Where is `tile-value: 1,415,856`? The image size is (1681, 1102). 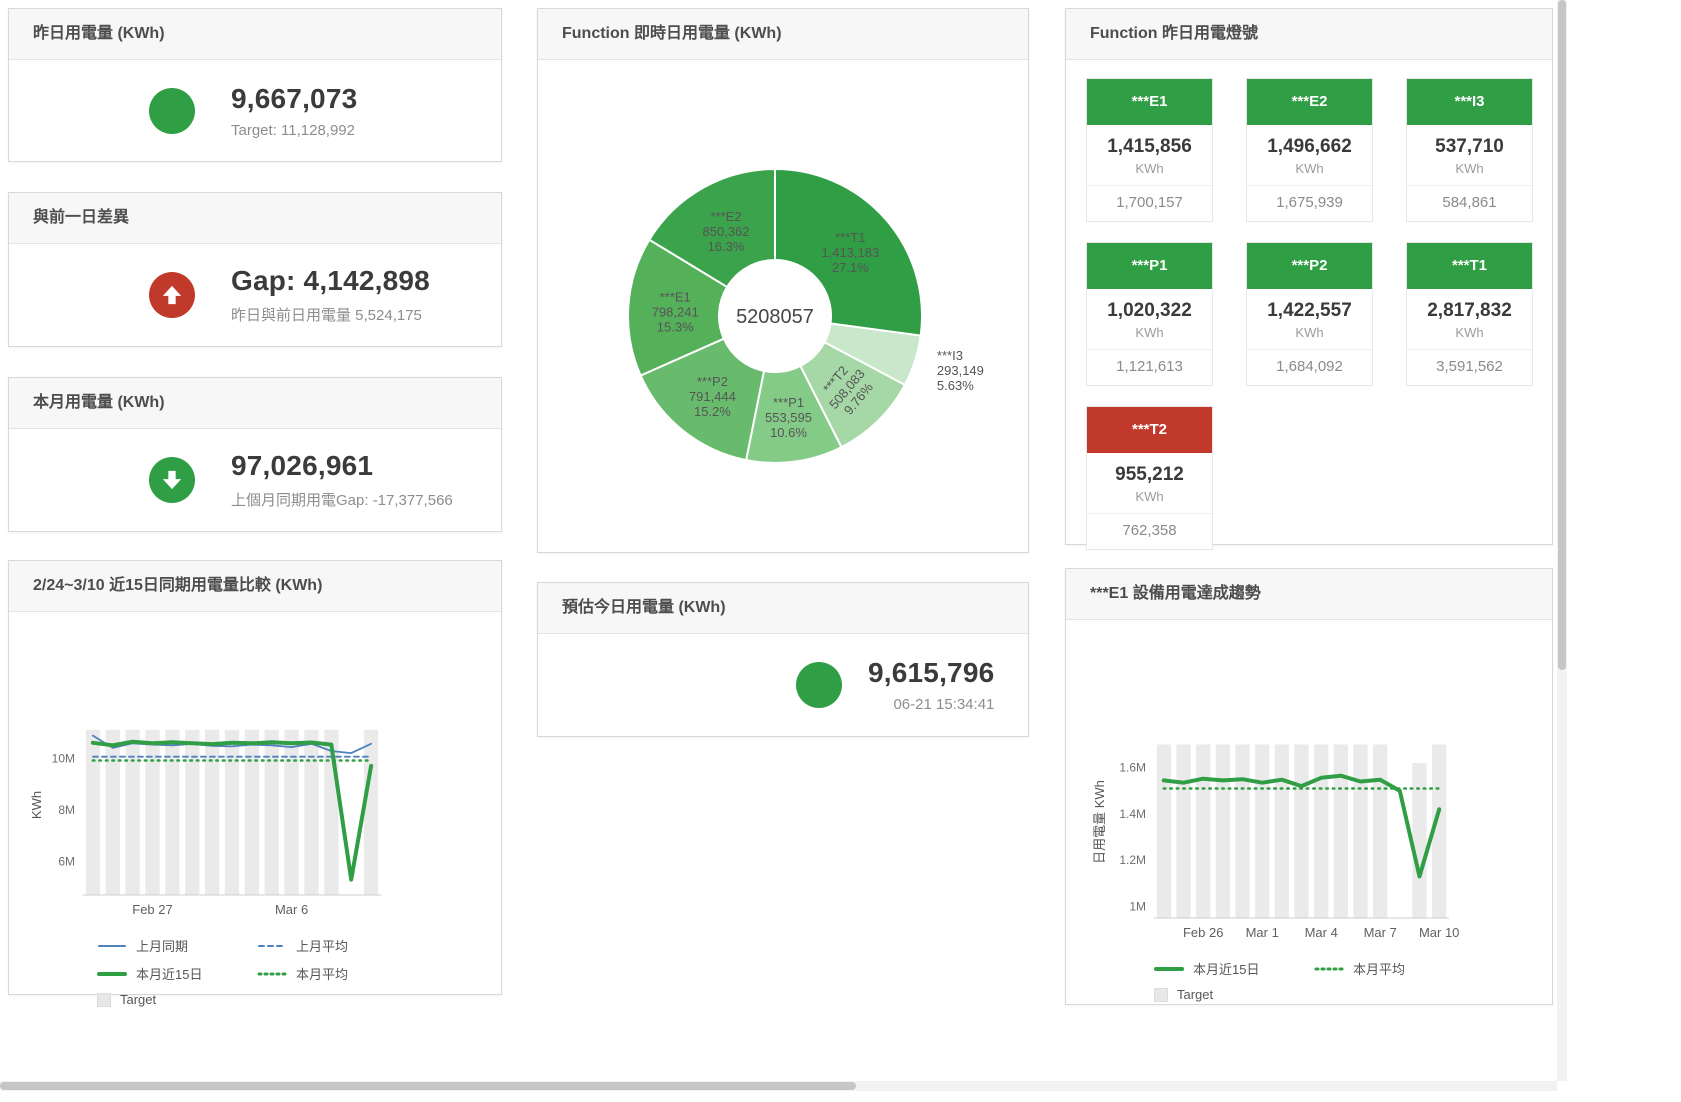
tile-value: 1,415,856 is located at coordinates (1149, 141).